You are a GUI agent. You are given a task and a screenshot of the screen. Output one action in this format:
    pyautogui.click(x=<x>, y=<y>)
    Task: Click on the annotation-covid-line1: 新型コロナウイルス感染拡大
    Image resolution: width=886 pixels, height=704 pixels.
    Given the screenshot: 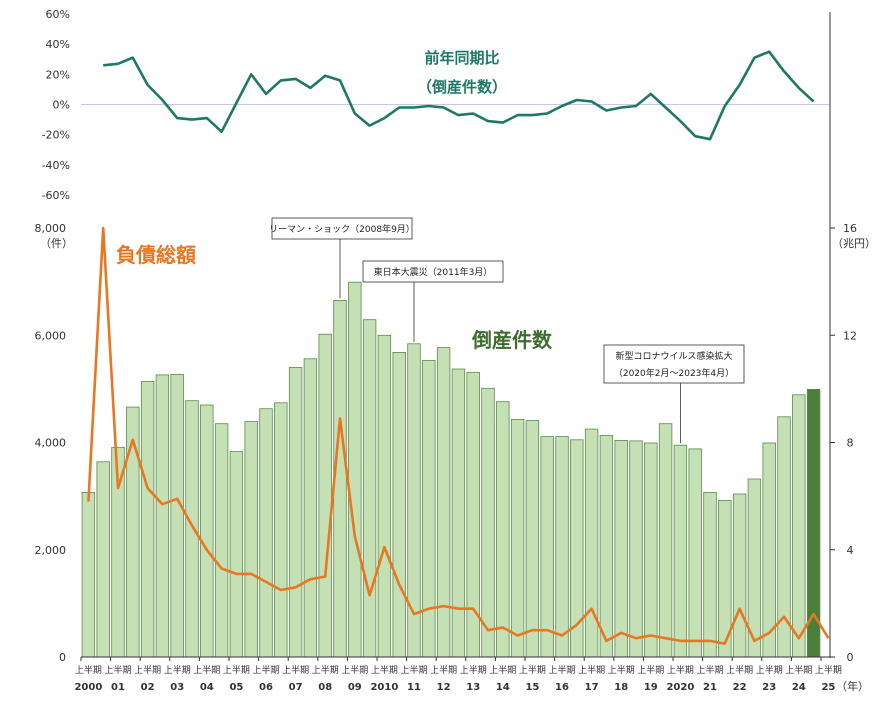 What is the action you would take?
    pyautogui.click(x=673, y=356)
    